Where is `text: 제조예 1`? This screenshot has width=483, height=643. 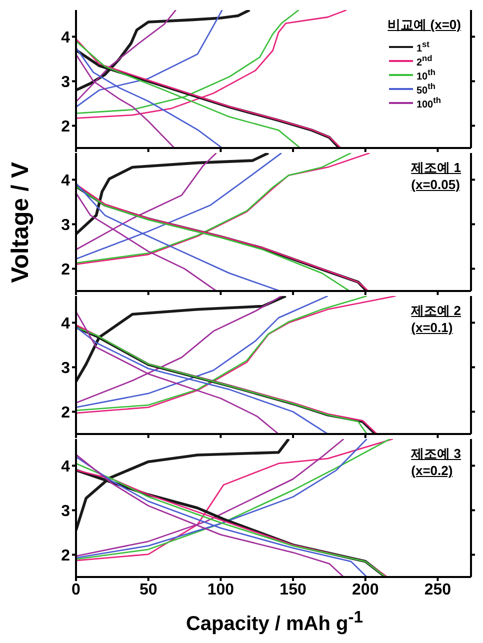 text: 제조예 1 is located at coordinates (436, 167).